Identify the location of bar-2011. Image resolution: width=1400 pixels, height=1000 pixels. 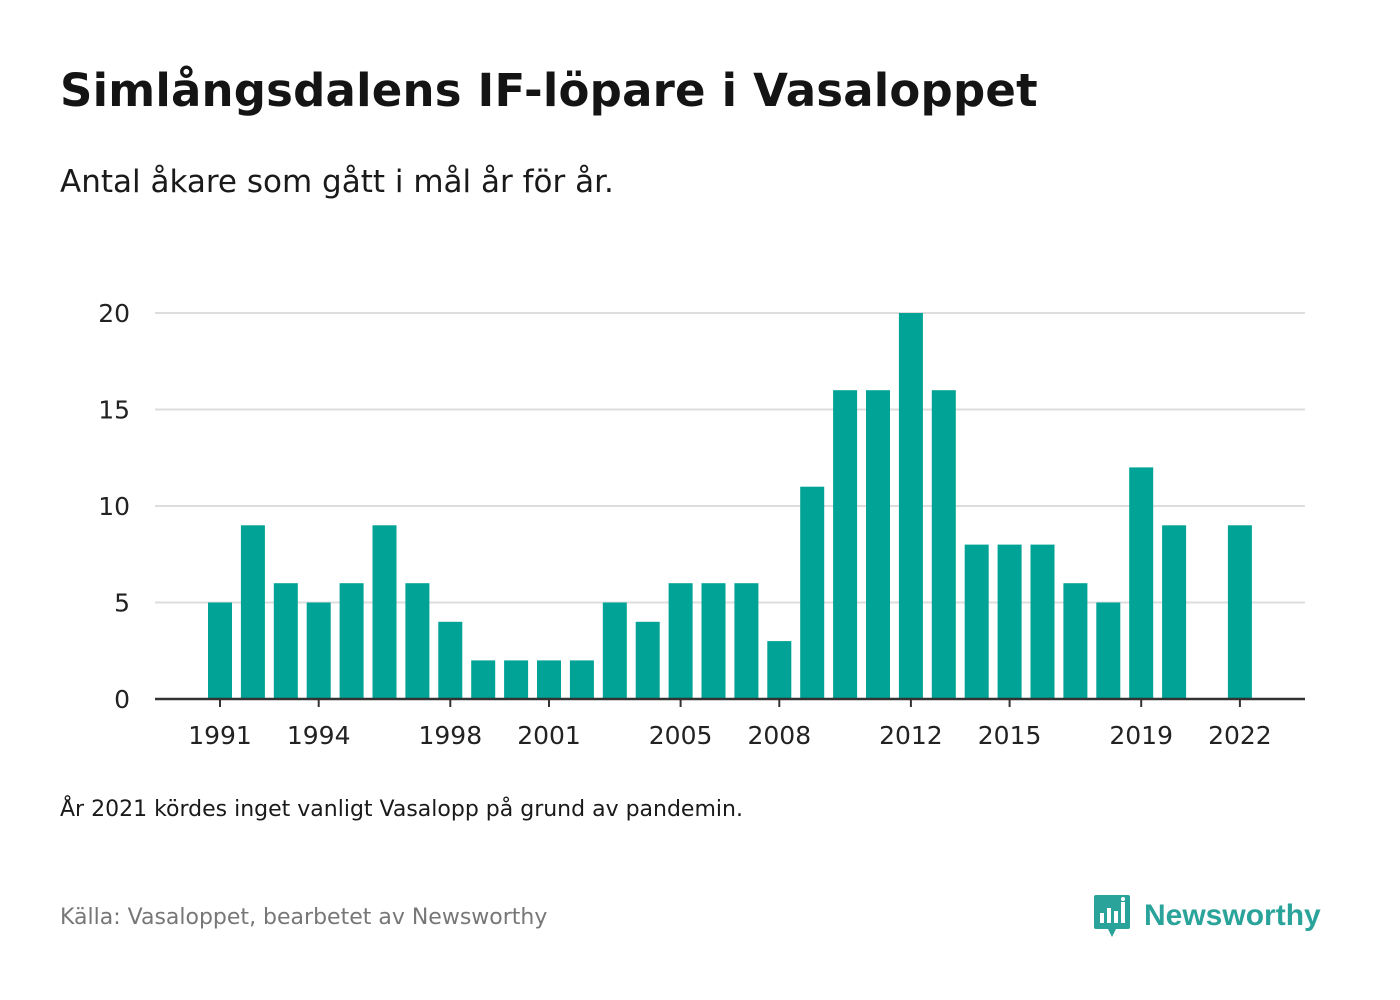
(878, 544).